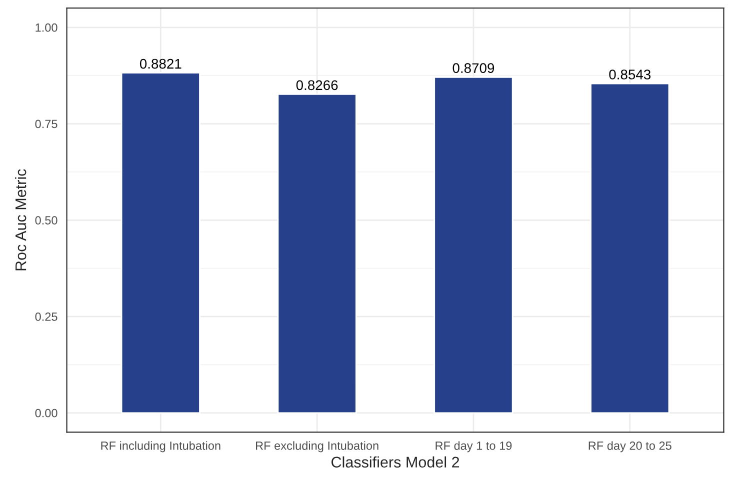 Image resolution: width=734 pixels, height=477 pixels. I want to click on y-tick-label: 1.00, so click(47, 27).